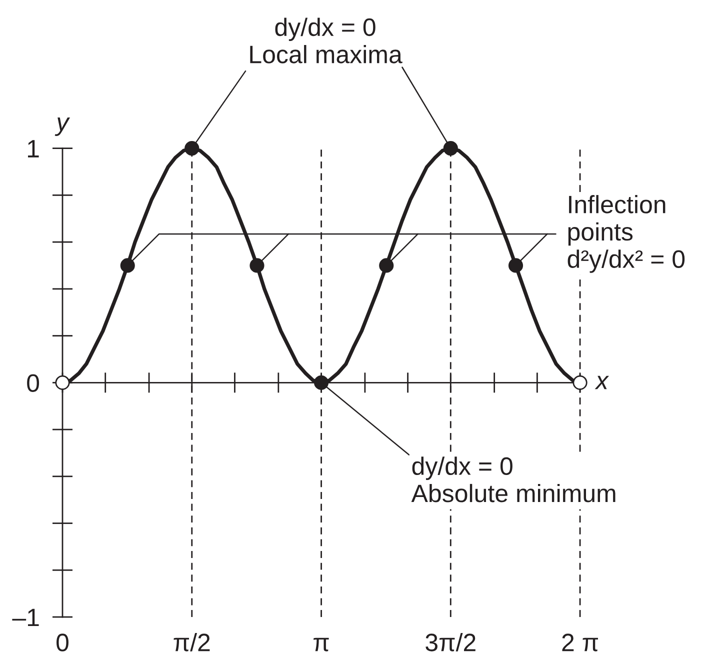  Describe the element at coordinates (33, 149) in the screenshot. I see `y-tick-label: 1` at that location.